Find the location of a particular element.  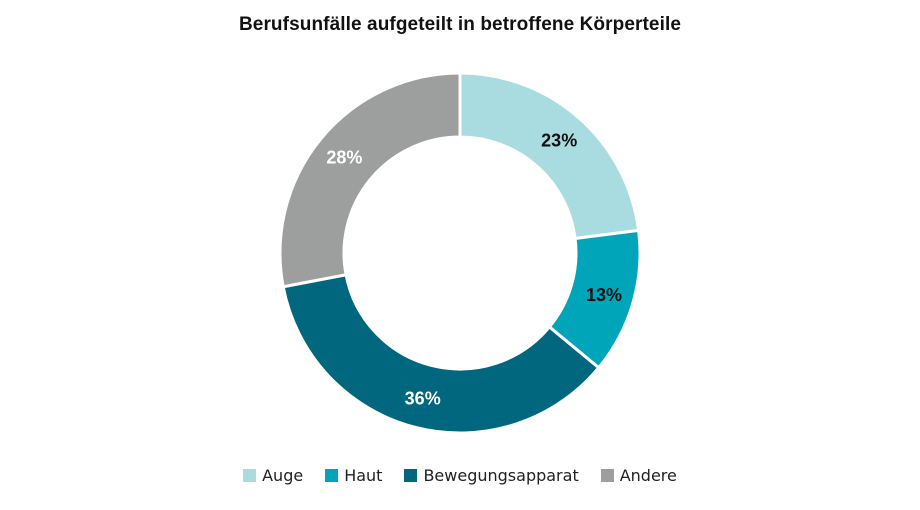

legend-item-andere: Andere is located at coordinates (638, 475).